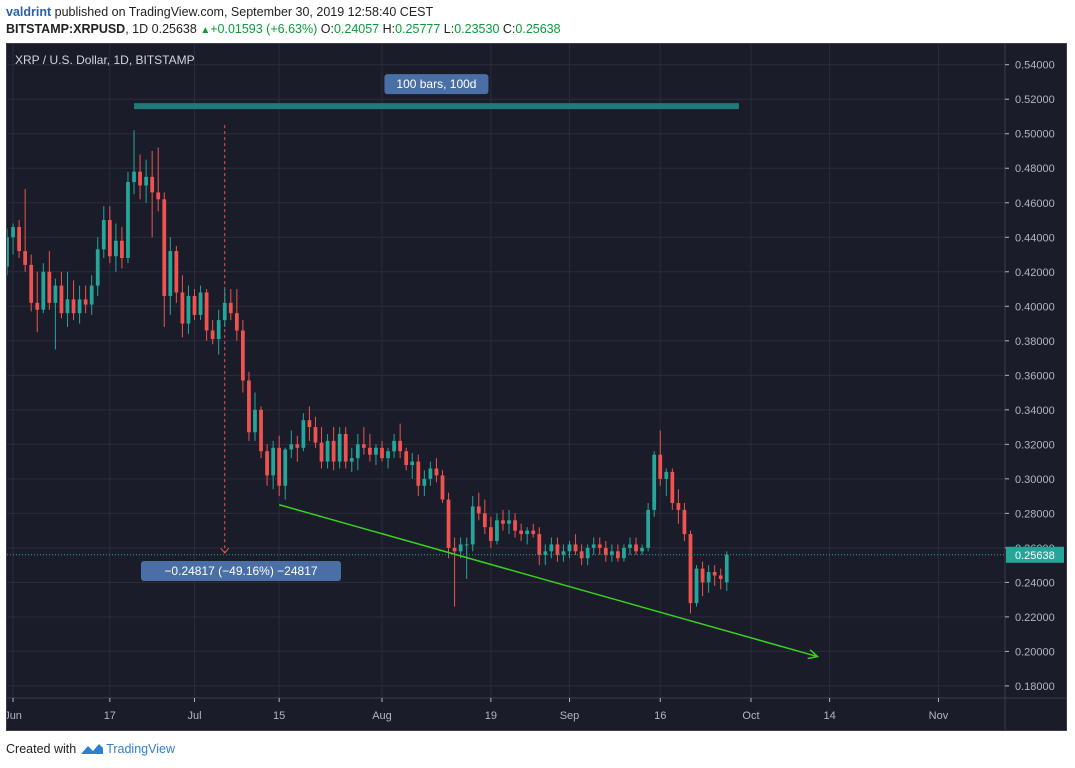 The width and height of the screenshot is (1075, 768). I want to click on x-tick-label: 17, so click(110, 716).